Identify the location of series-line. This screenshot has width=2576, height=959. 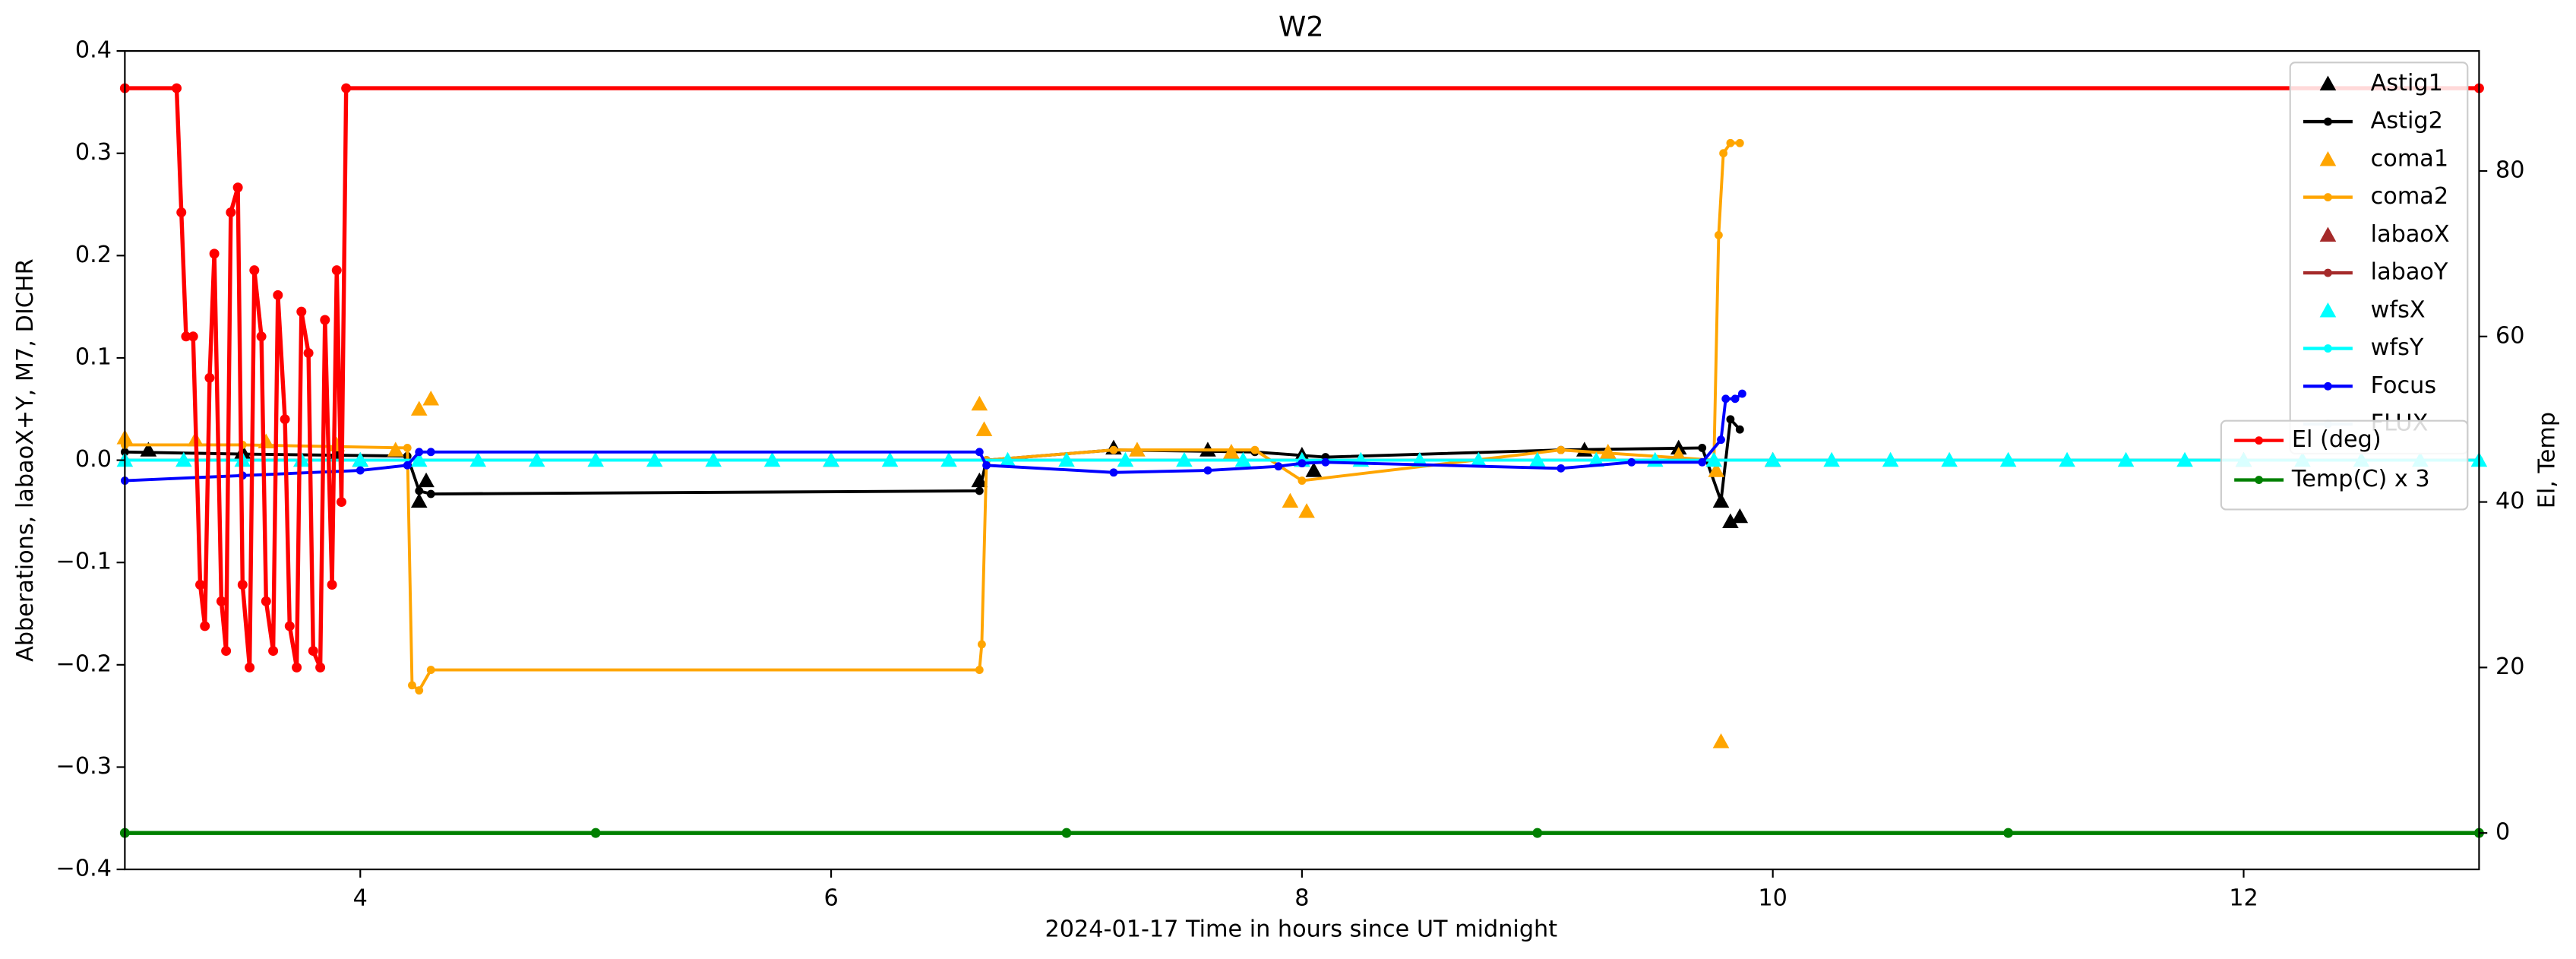
(934, 437).